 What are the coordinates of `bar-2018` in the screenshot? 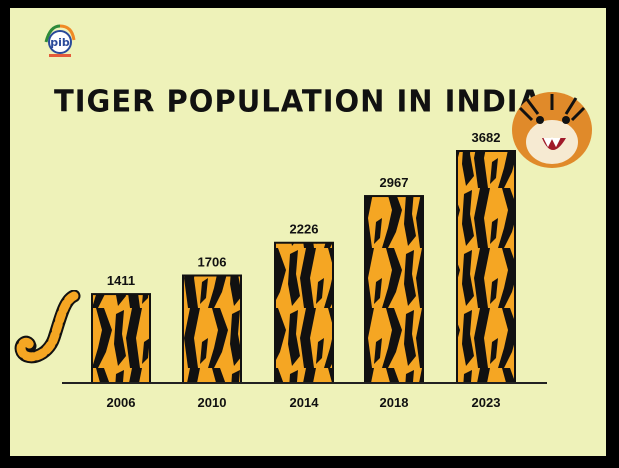 It's located at (394, 289).